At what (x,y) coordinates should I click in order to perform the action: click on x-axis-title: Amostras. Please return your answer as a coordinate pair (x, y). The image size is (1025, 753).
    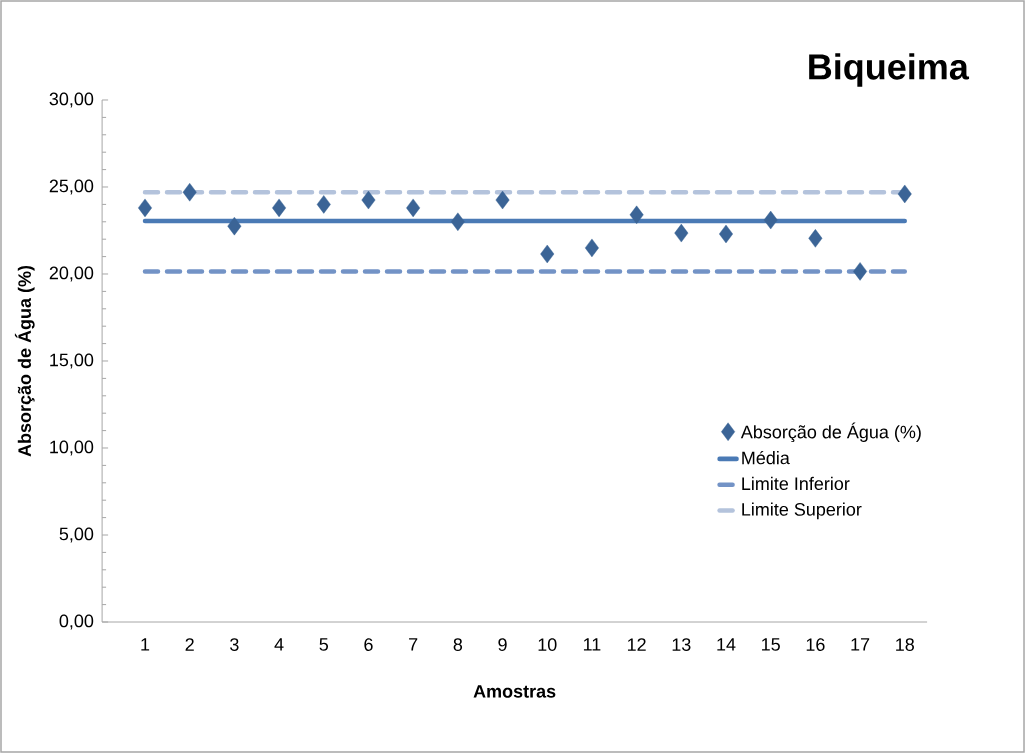
    Looking at the image, I should click on (514, 691).